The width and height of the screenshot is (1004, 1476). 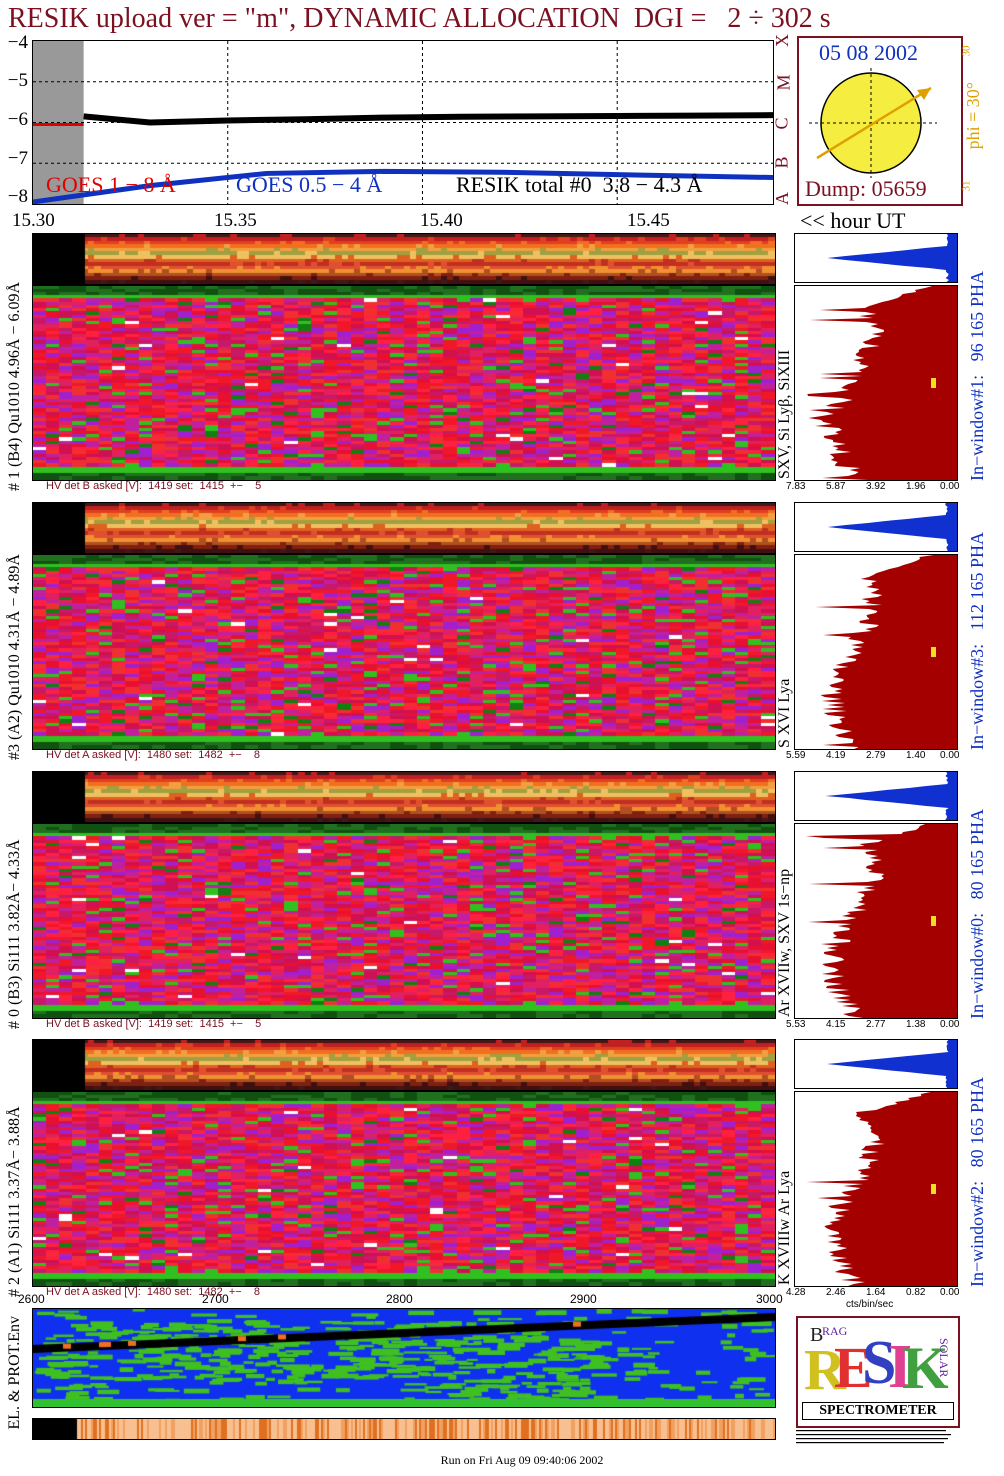 I want to click on y-tick: −5, so click(x=17, y=80).